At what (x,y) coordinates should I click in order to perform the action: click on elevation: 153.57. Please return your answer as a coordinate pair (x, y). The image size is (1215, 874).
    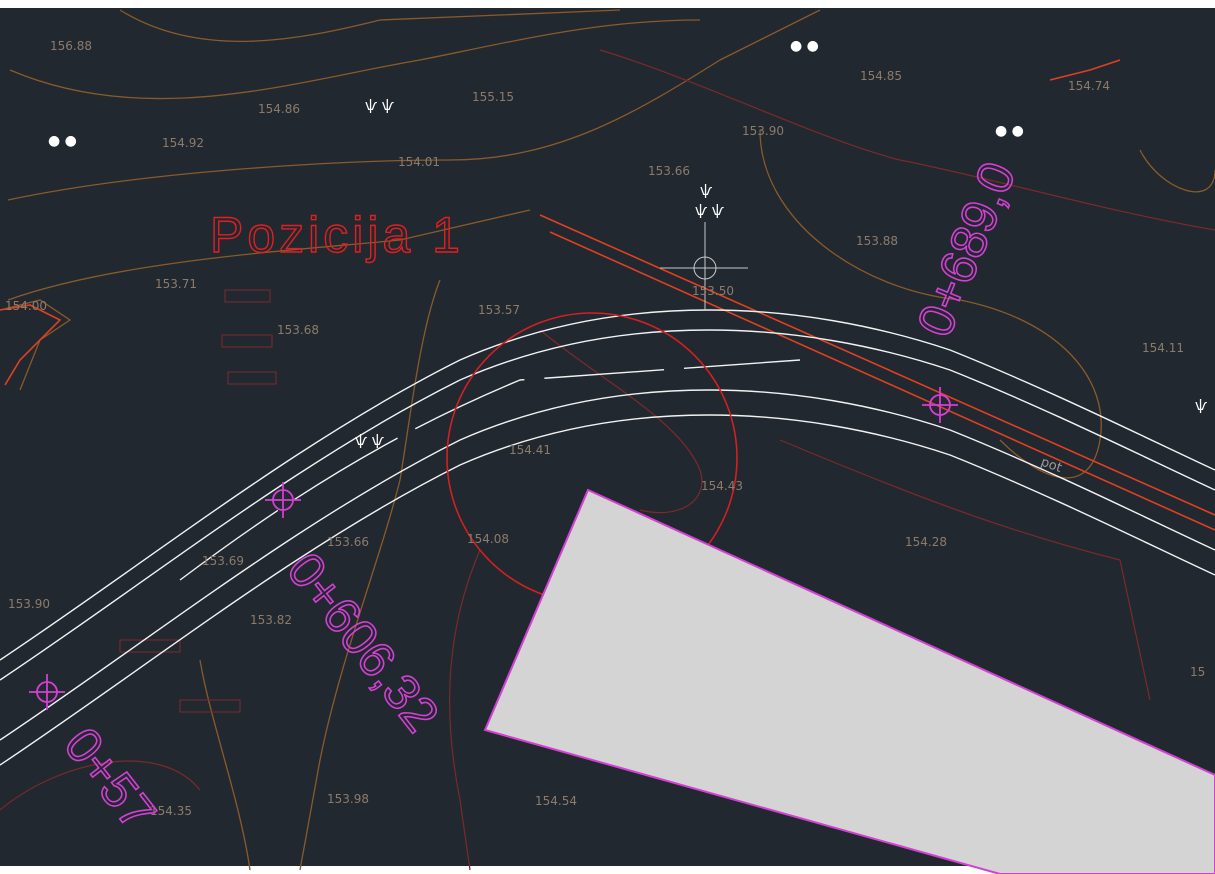
    Looking at the image, I should click on (499, 310).